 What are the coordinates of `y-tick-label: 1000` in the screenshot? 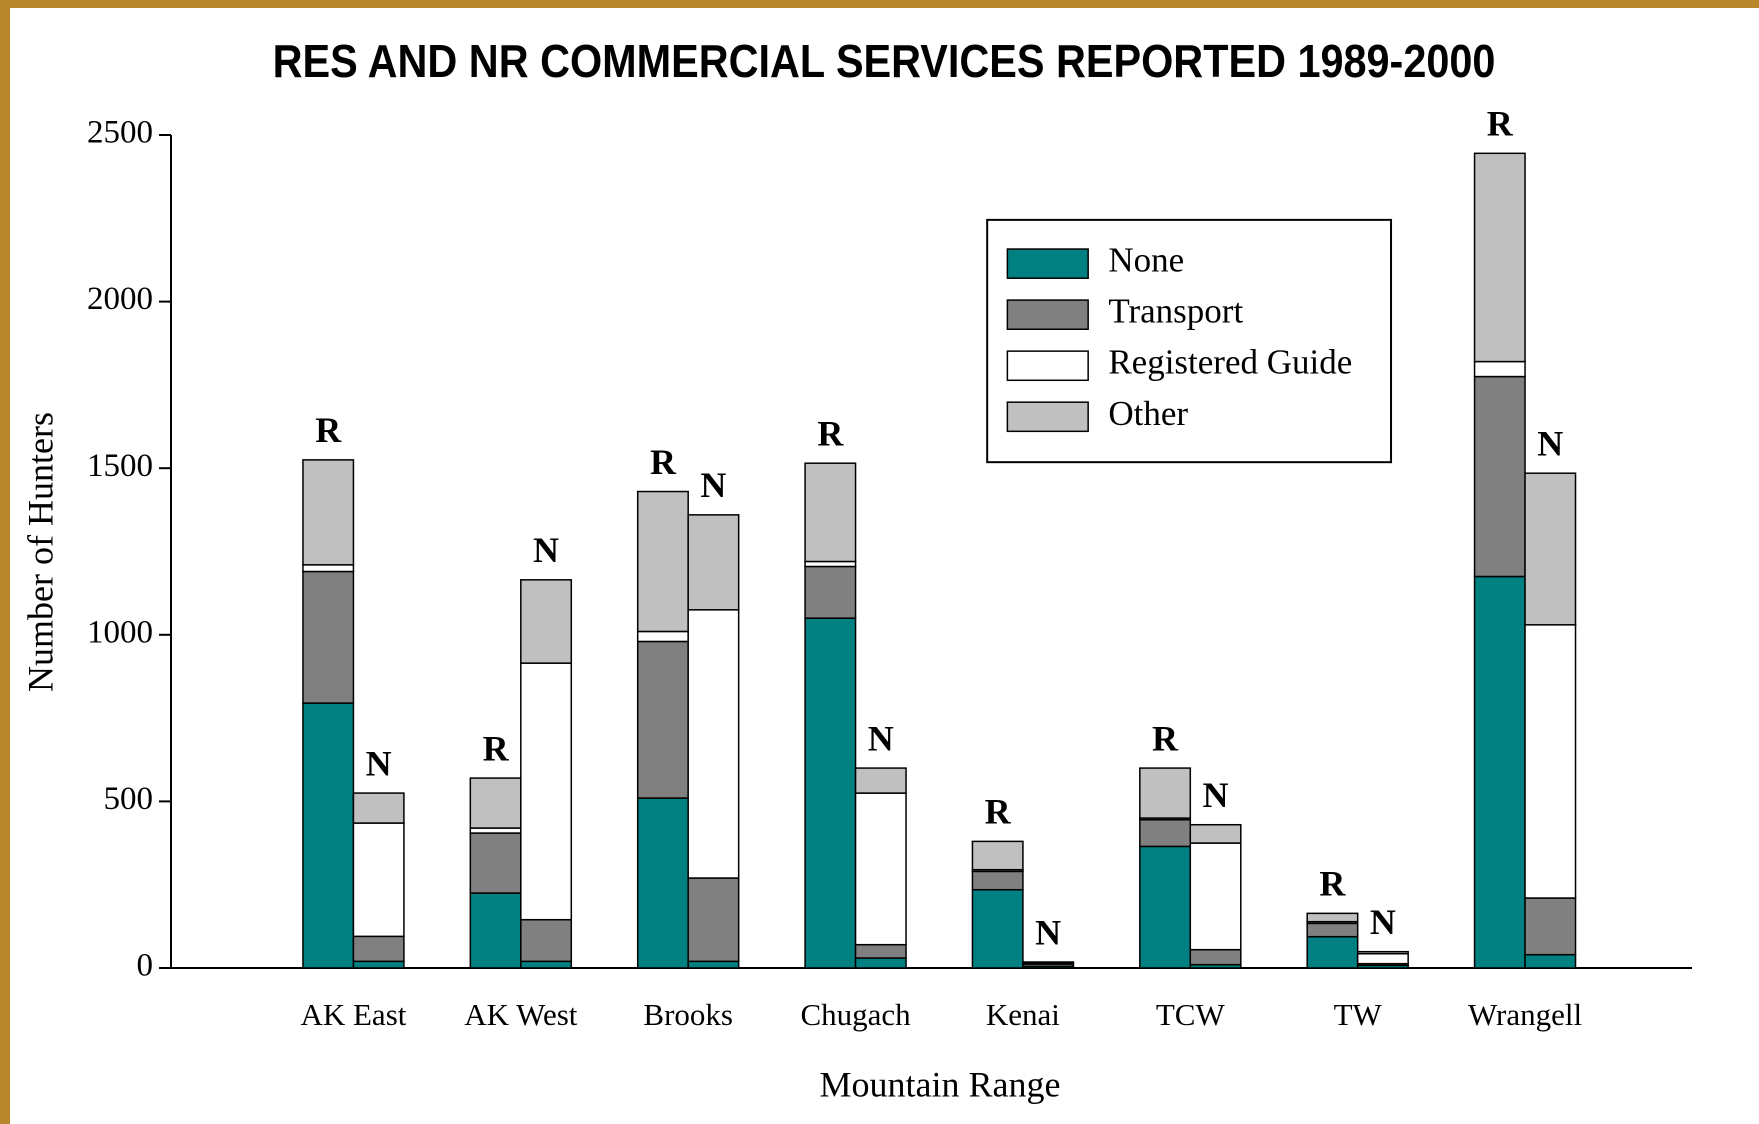 It's located at (120, 632).